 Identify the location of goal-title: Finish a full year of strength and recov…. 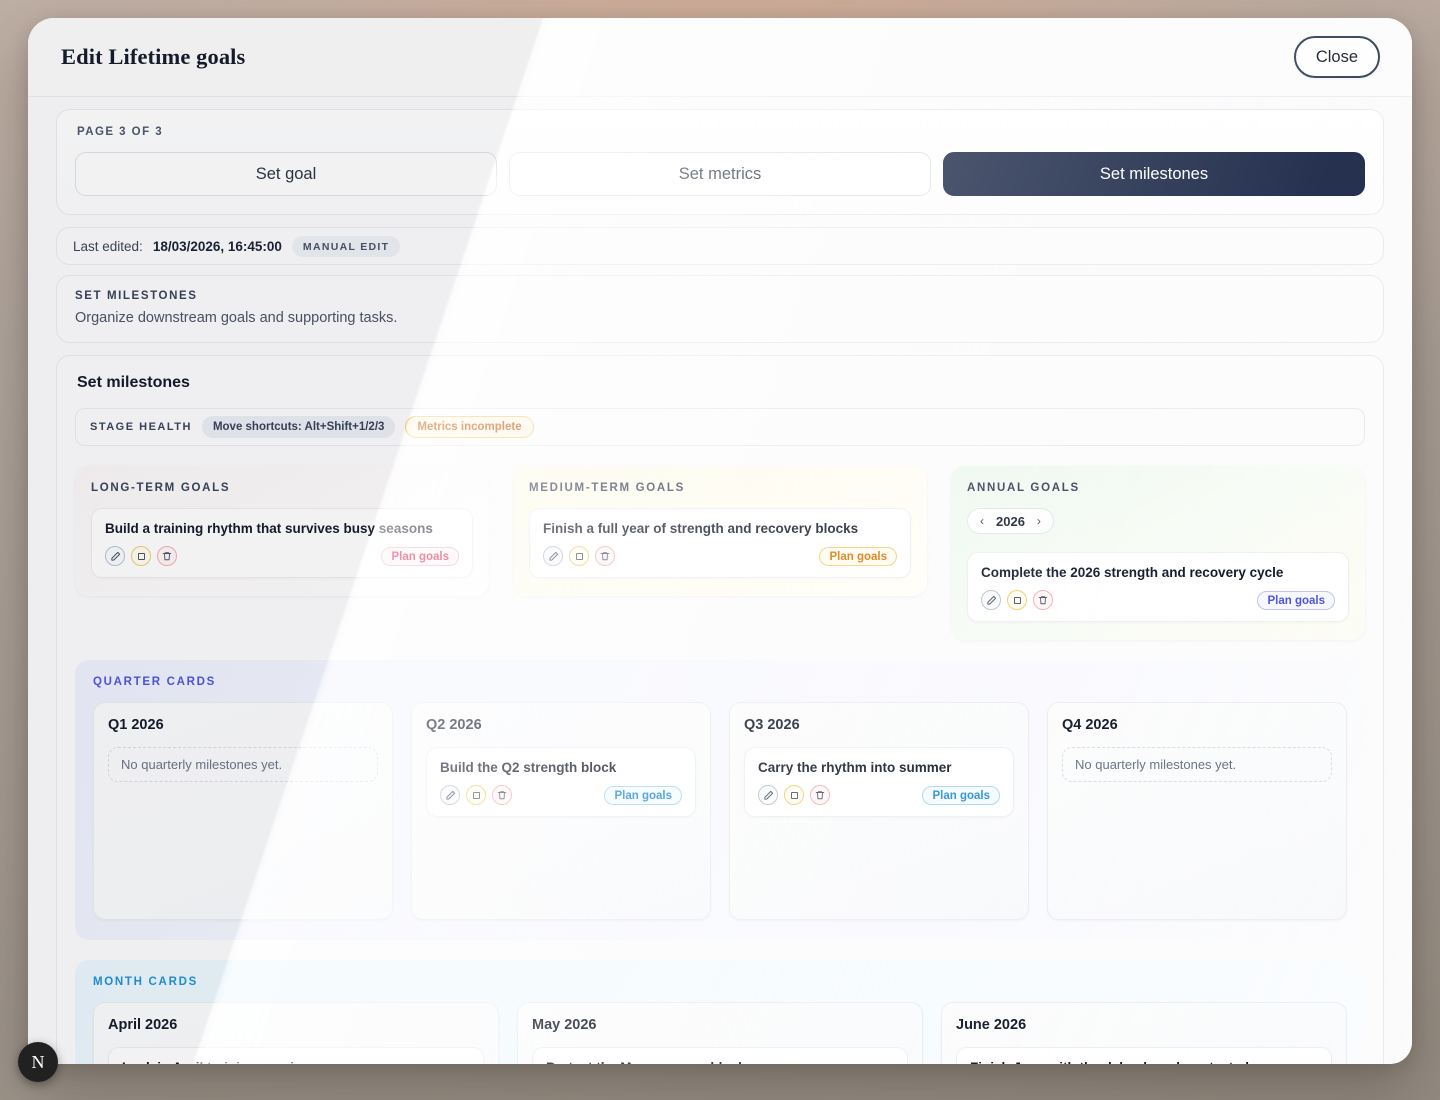
(701, 528).